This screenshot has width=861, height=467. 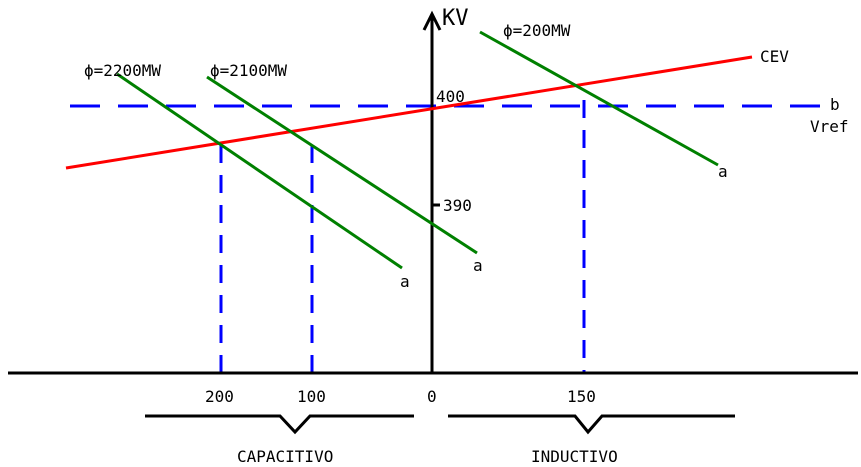 I want to click on y-axis-arrowhead, so click(x=432, y=20).